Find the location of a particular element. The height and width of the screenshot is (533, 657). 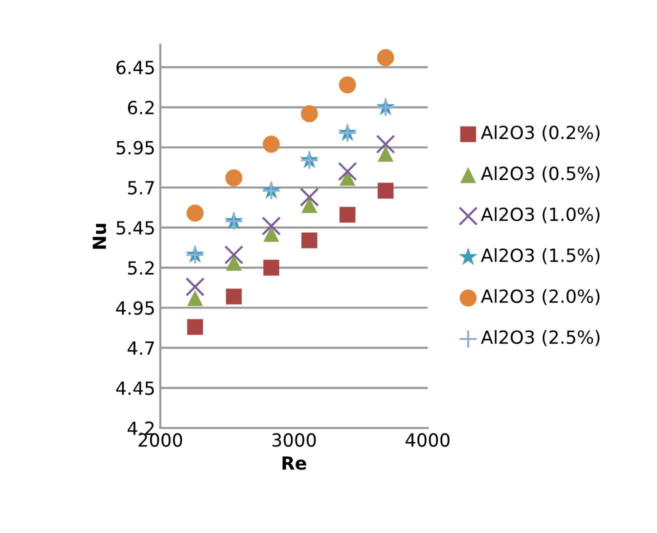

legend-label: Al2O3 (0.5%) is located at coordinates (540, 174).